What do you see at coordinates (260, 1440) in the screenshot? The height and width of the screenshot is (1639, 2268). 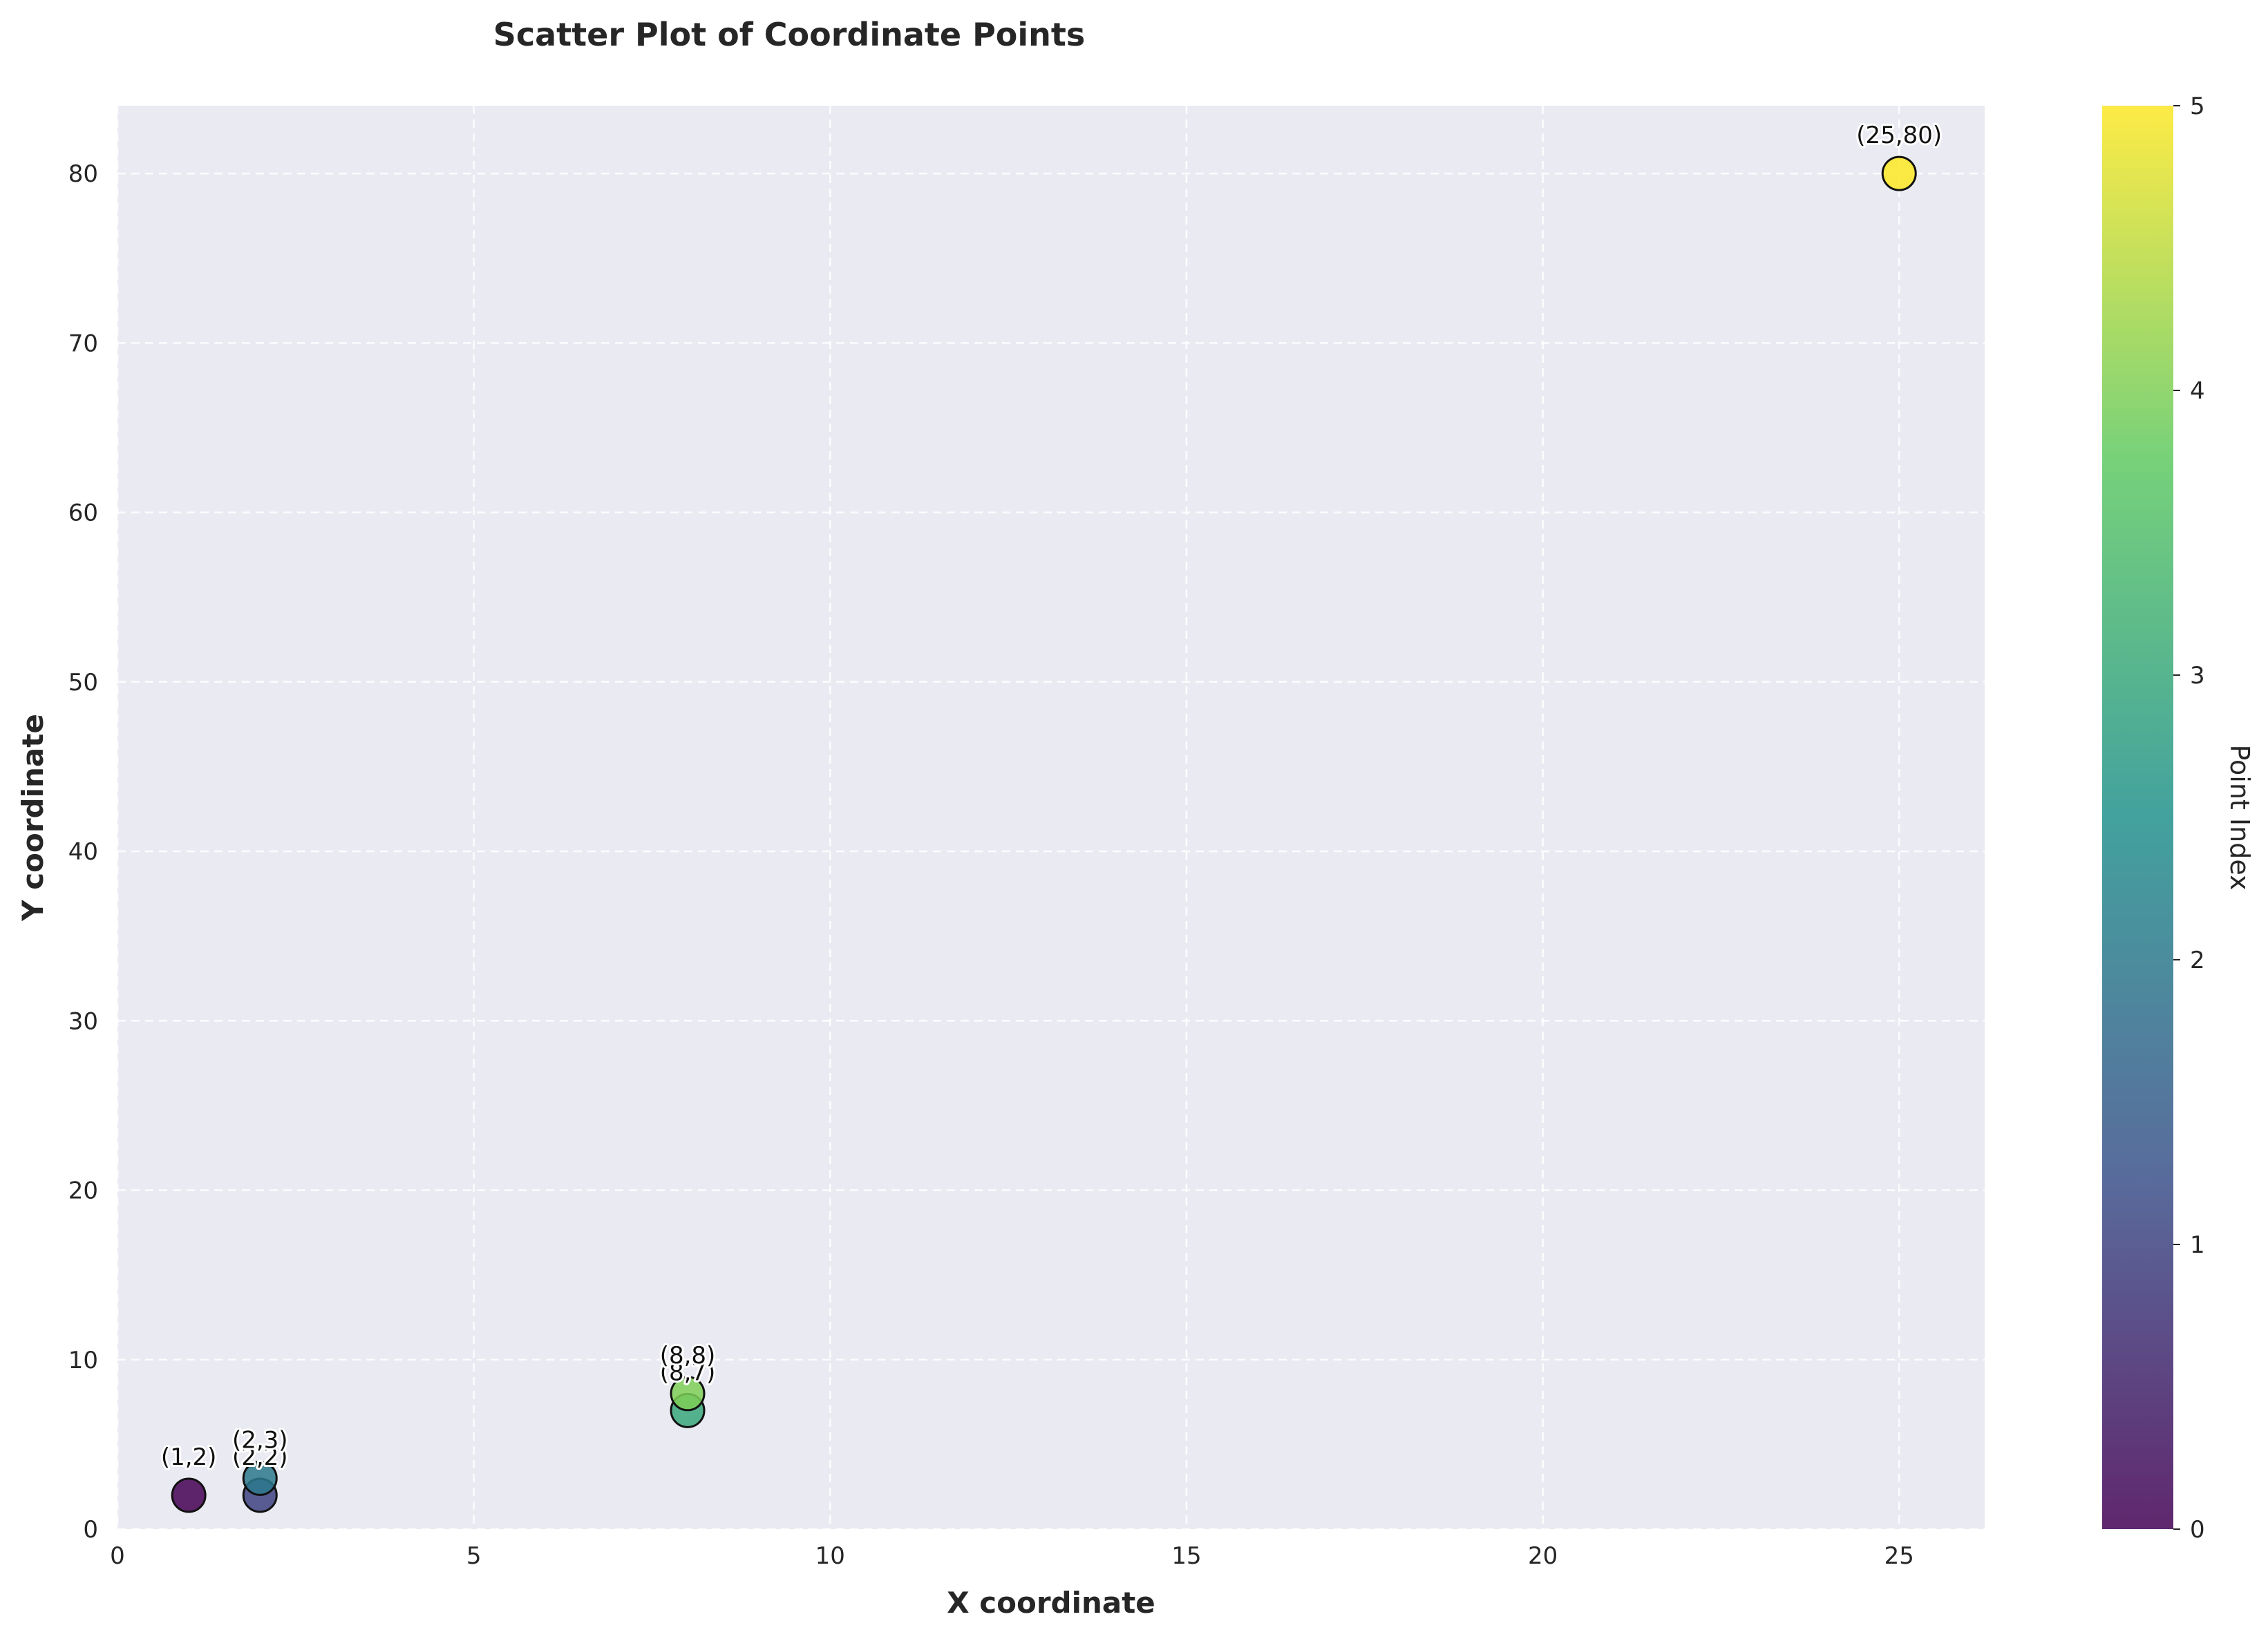 I see `data-point-label: (2,3)` at bounding box center [260, 1440].